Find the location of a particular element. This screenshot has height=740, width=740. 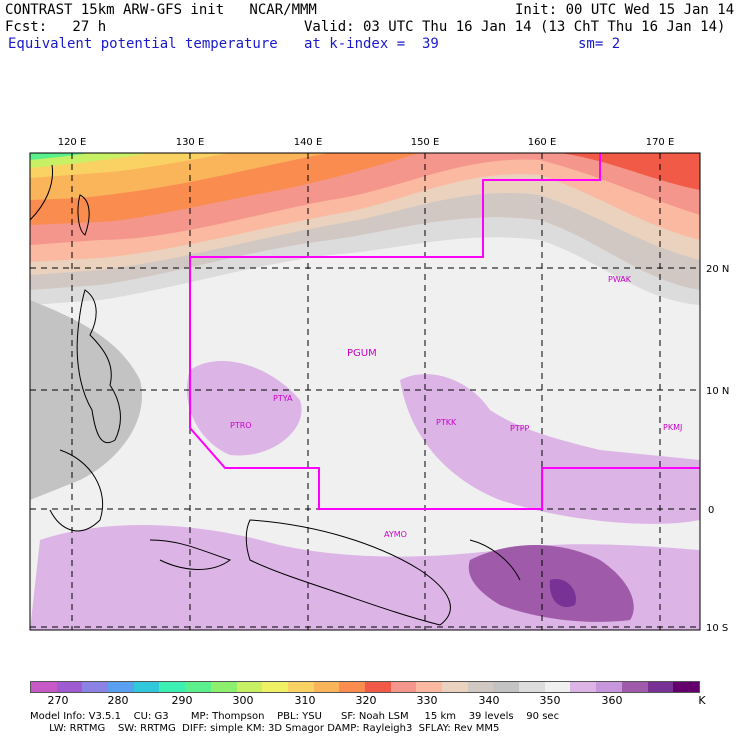

smoothing-label: sm= 2 is located at coordinates (599, 44).